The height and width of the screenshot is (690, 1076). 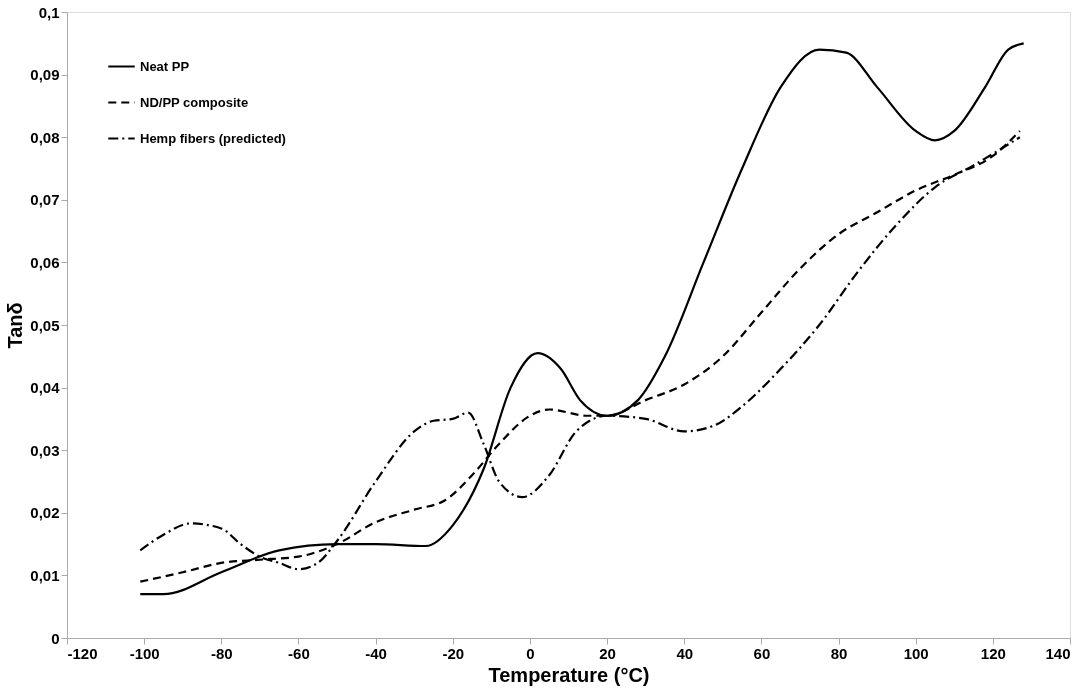 I want to click on x-tick-label: 100, so click(x=916, y=653).